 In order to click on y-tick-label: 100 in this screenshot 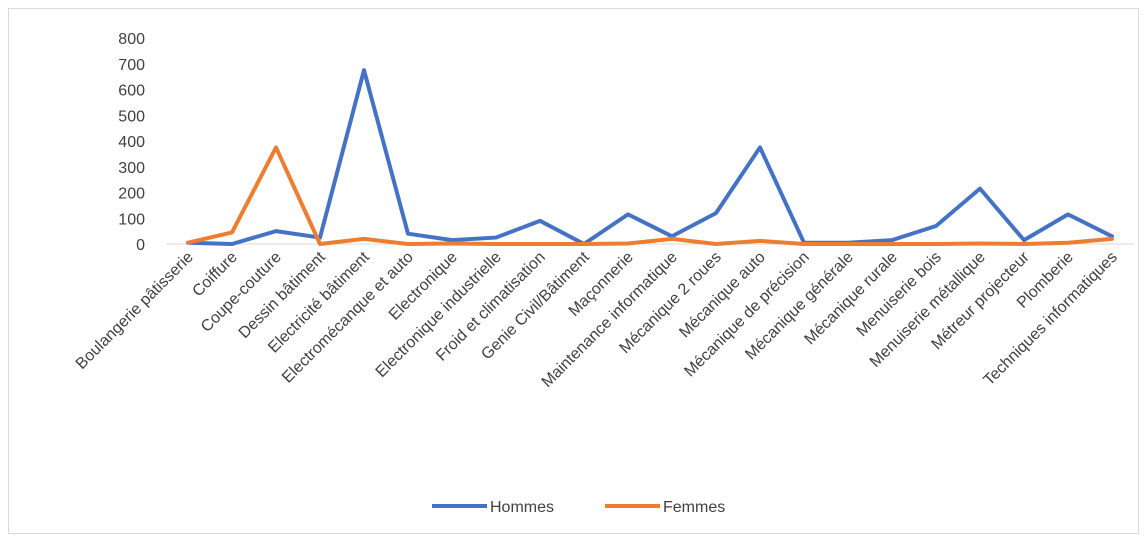, I will do `click(131, 219)`.